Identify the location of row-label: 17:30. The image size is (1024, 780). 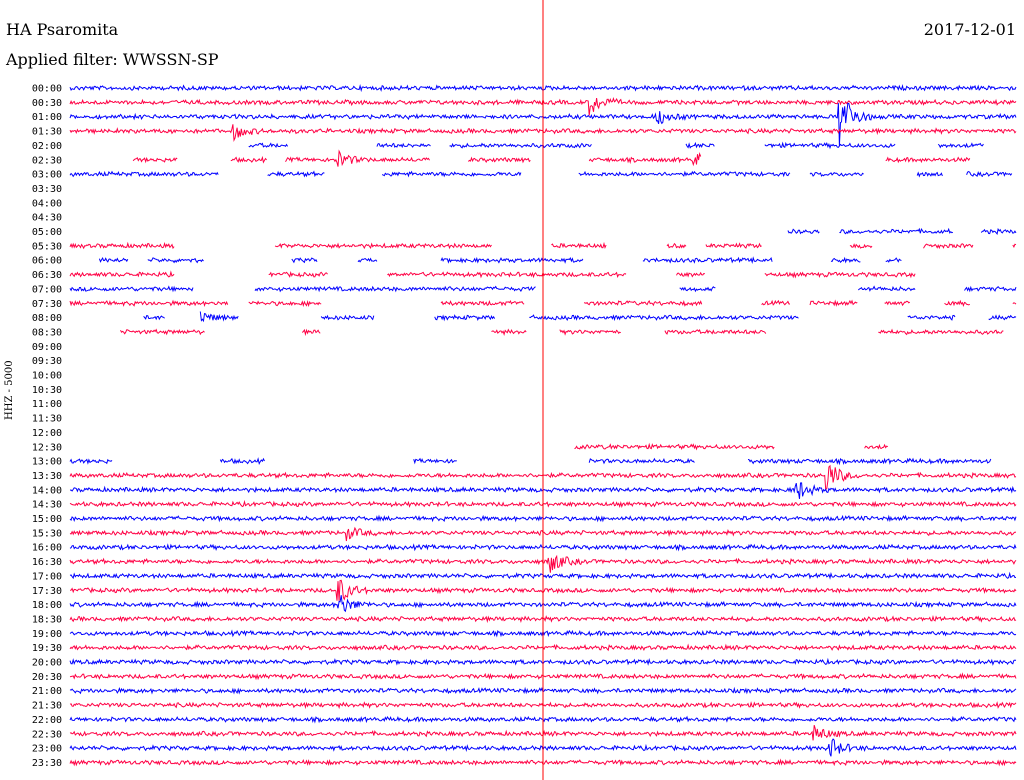
(47, 591).